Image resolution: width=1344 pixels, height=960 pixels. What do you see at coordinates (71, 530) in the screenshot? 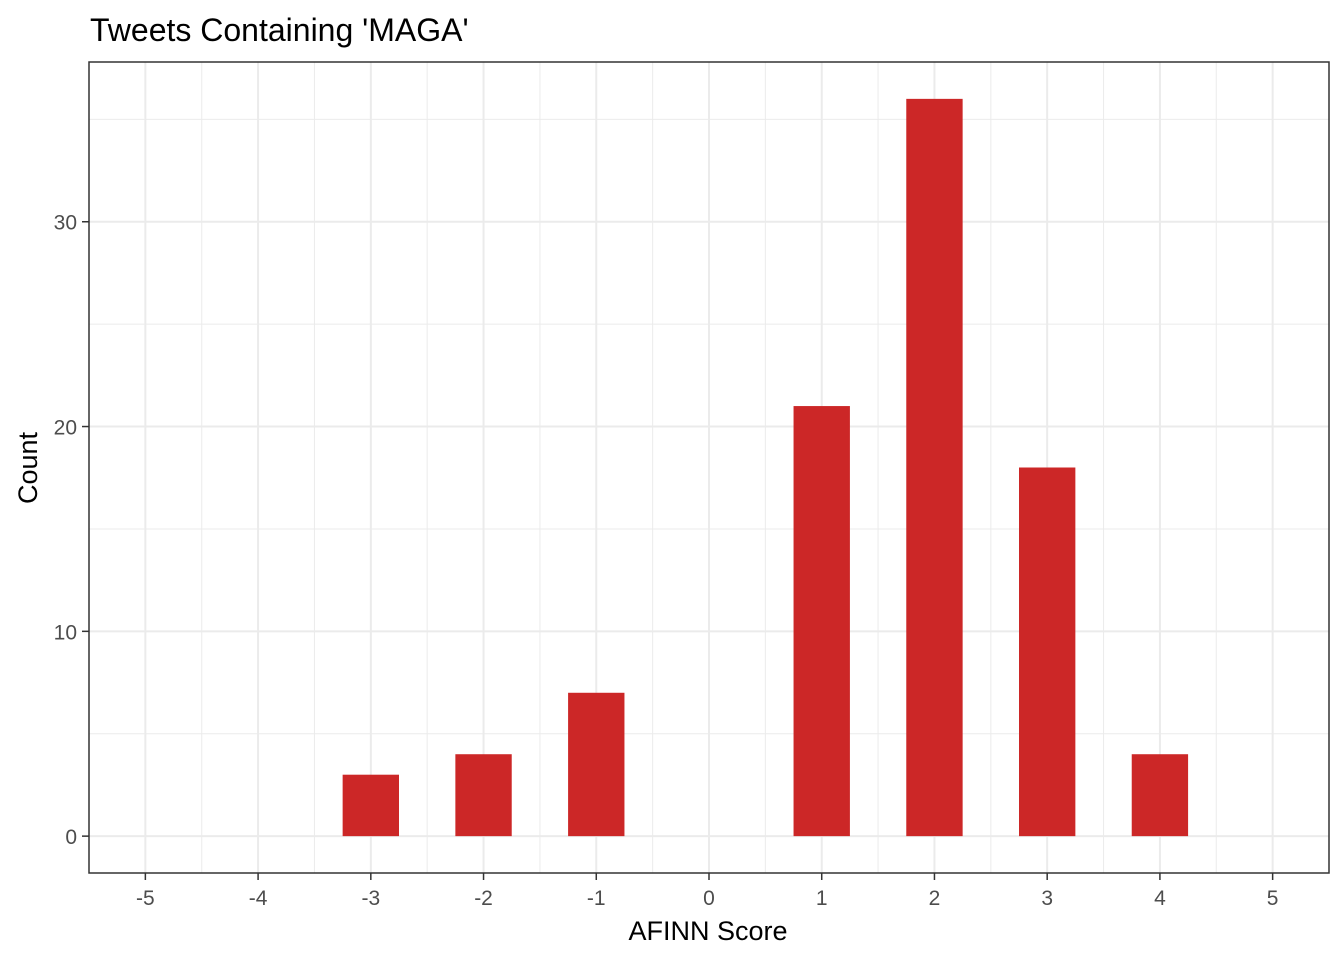
I see `y-axis: 0 10 20 30` at bounding box center [71, 530].